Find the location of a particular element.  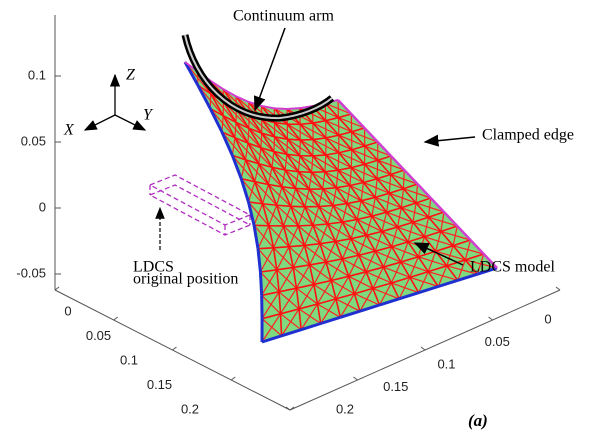

x-tick-label: 0.1 is located at coordinates (129, 359).